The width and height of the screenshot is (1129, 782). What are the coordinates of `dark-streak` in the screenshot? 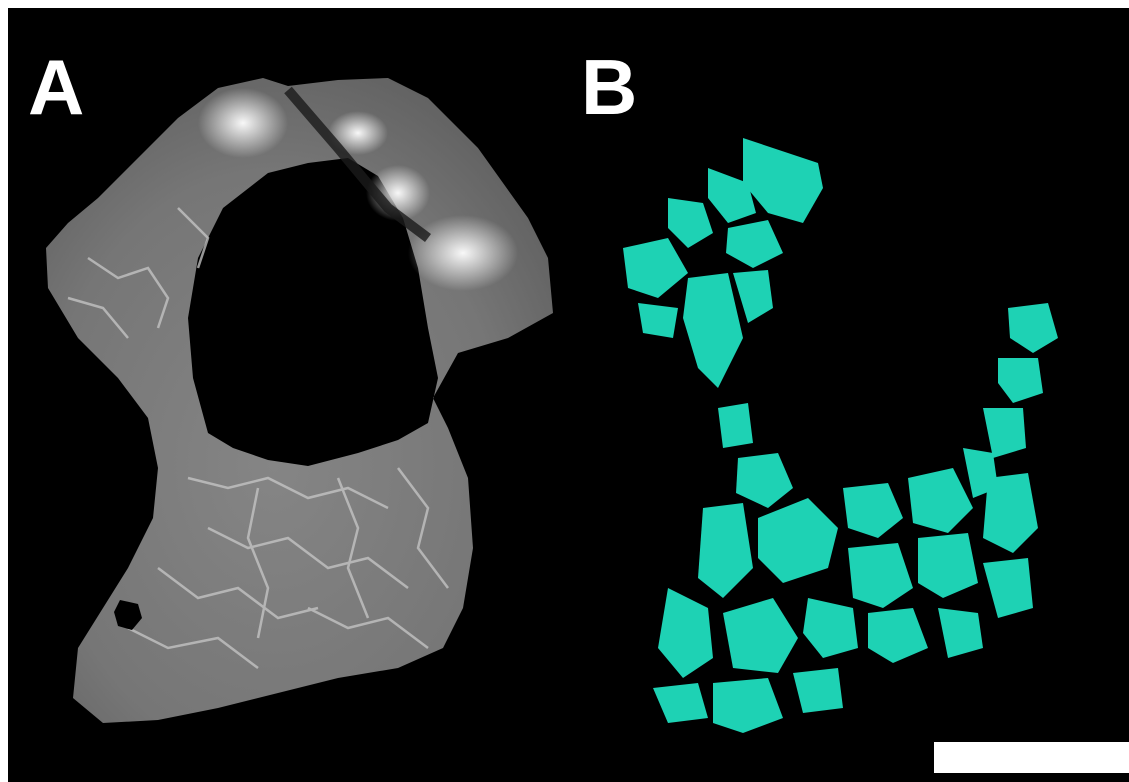 It's located at (357, 164).